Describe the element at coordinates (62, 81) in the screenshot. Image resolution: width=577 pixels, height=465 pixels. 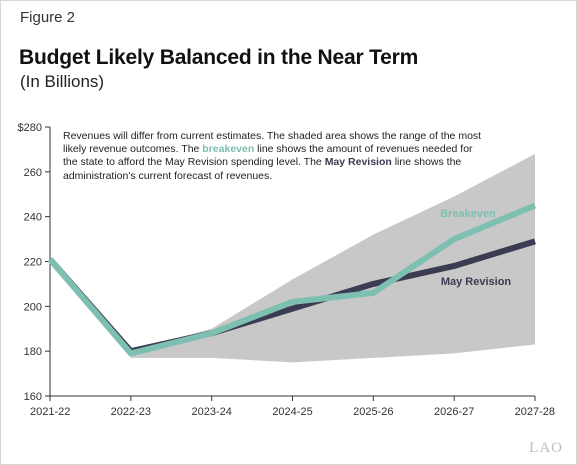
I see `chart-subtitle: (In Billions)` at that location.